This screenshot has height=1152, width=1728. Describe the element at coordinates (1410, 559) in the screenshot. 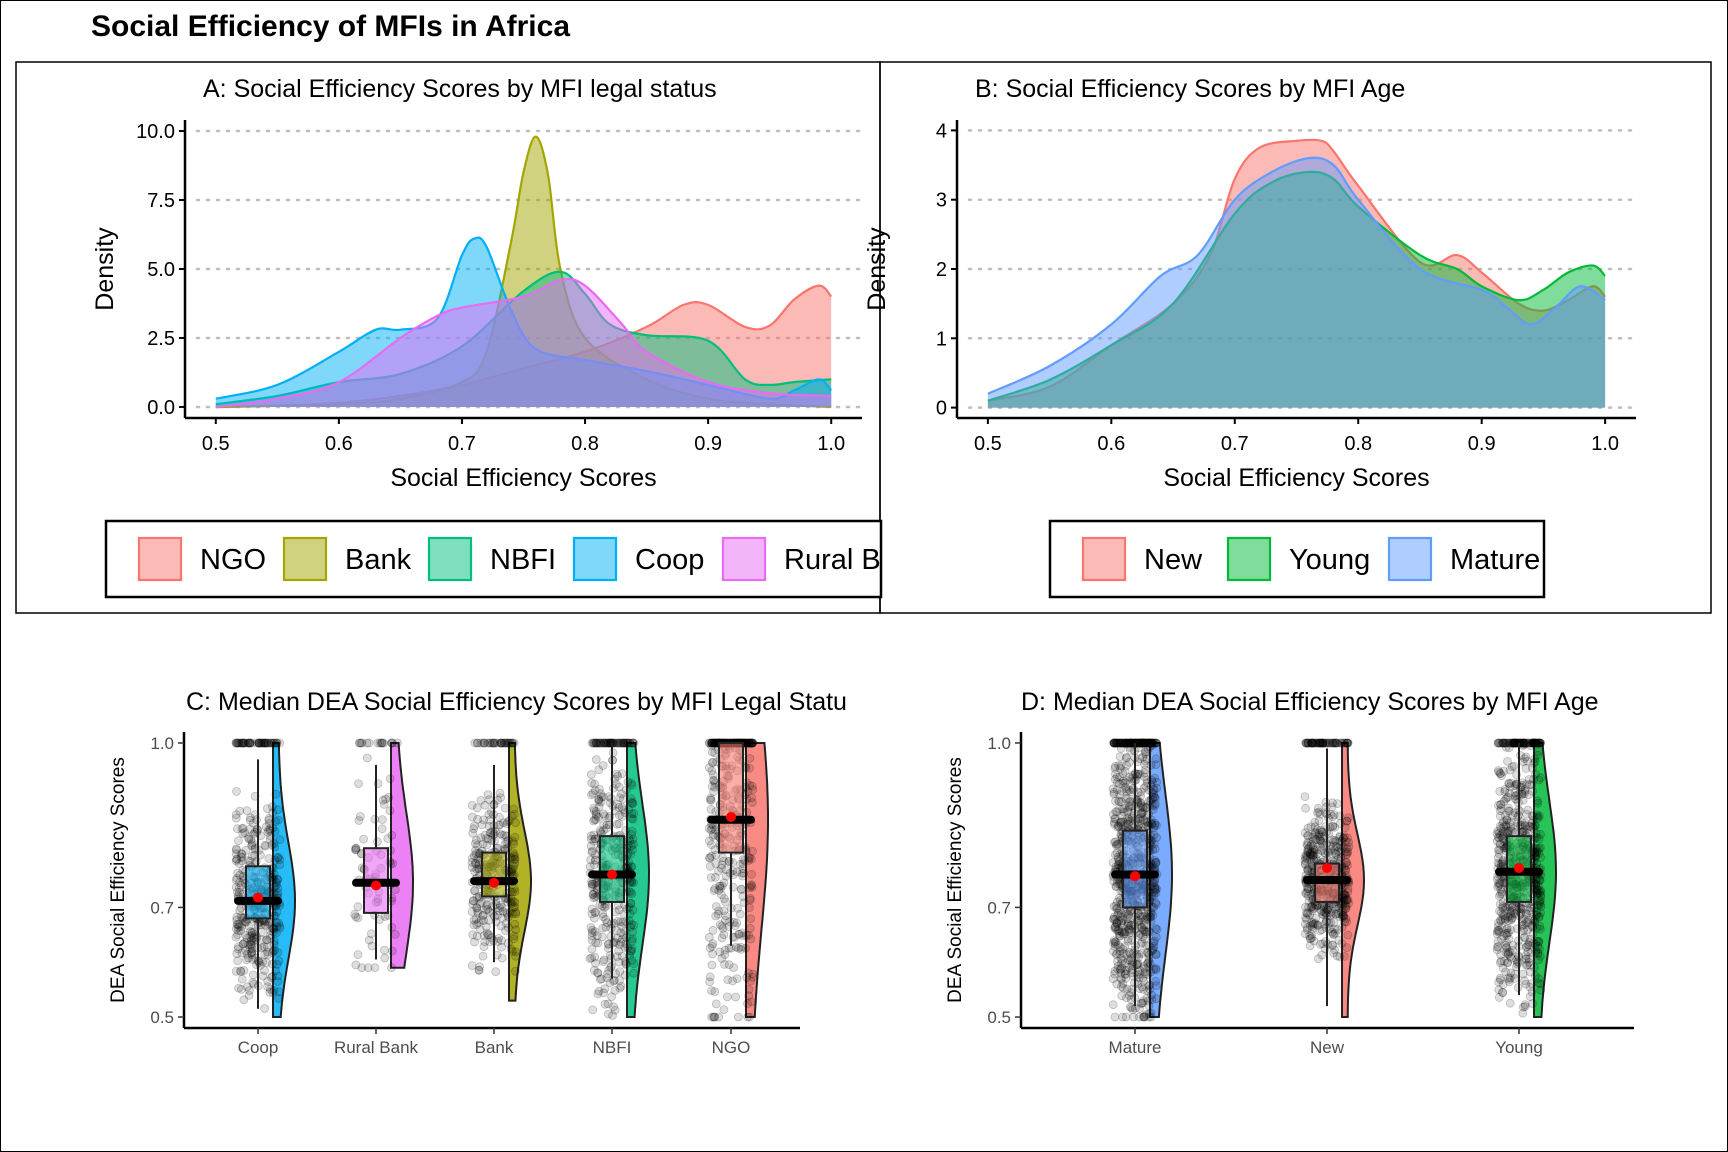

I see `legend-key-mature` at that location.